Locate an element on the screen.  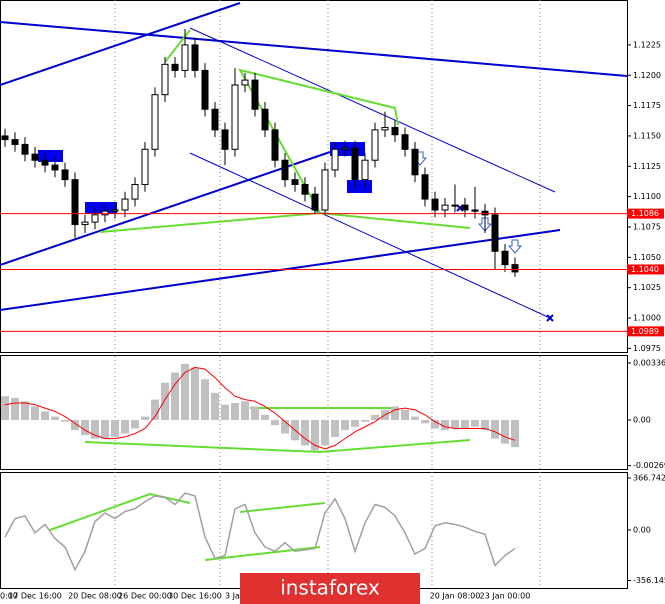
level-label: 1.1040 is located at coordinates (645, 269).